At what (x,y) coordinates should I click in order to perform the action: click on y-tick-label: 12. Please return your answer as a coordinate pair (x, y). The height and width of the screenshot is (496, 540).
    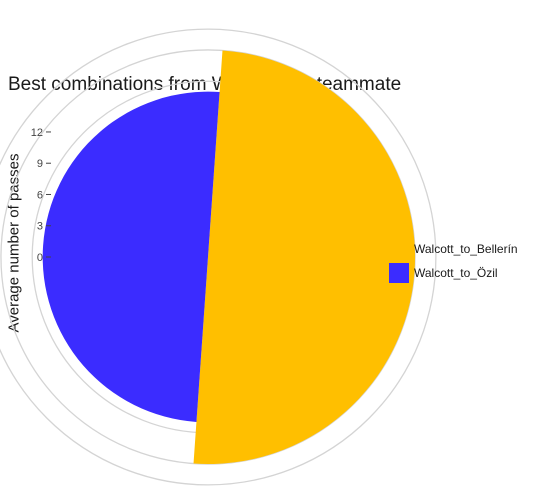
    Looking at the image, I should click on (37, 133).